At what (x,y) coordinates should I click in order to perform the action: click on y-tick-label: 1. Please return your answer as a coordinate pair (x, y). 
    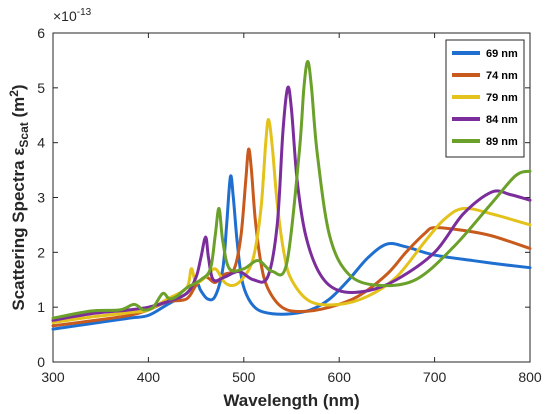
    Looking at the image, I should click on (41, 307).